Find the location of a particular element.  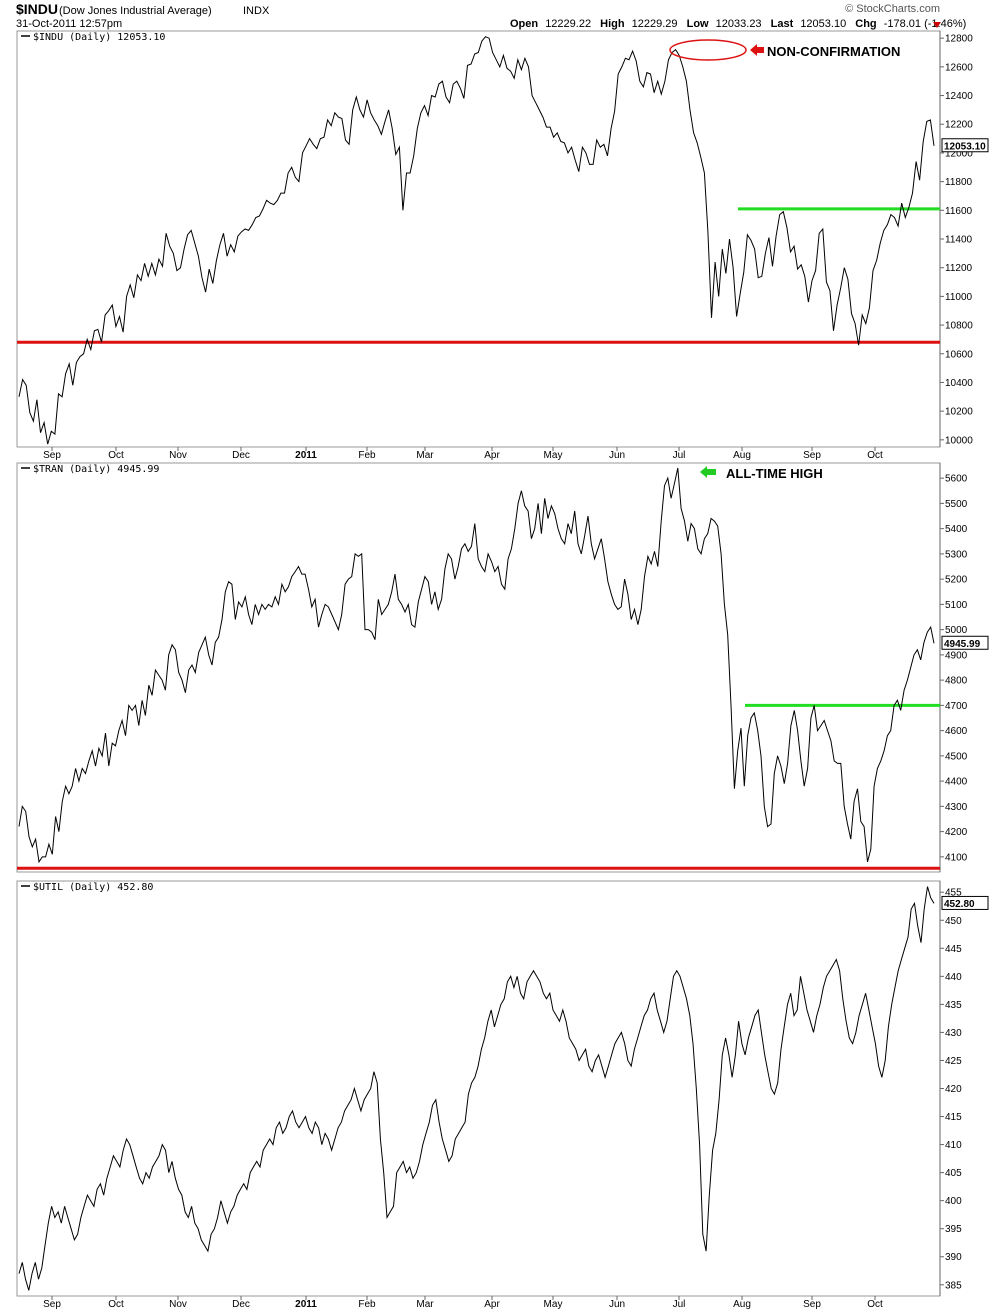

y-tick-label: 435 is located at coordinates (953, 1005).